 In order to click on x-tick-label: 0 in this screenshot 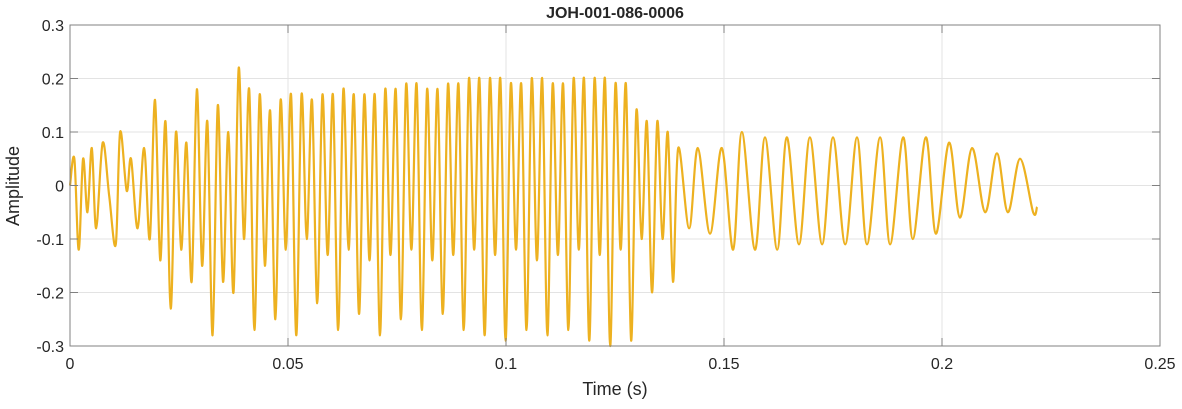, I will do `click(70, 364)`.